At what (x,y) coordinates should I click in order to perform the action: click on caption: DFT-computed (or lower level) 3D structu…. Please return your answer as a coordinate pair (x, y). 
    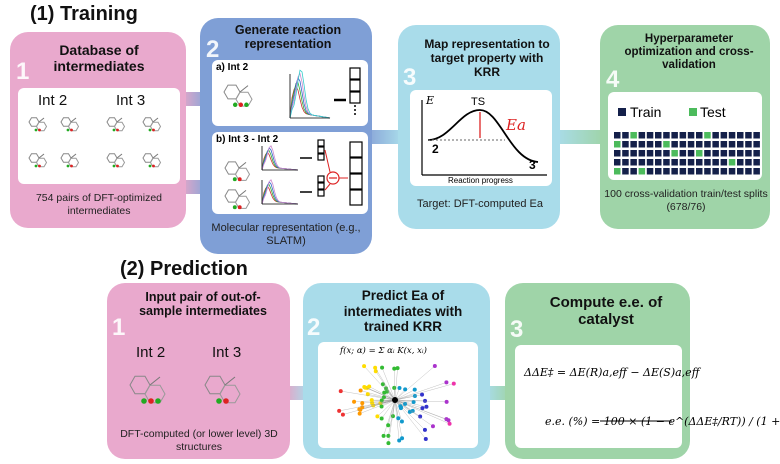
    Looking at the image, I should click on (199, 440).